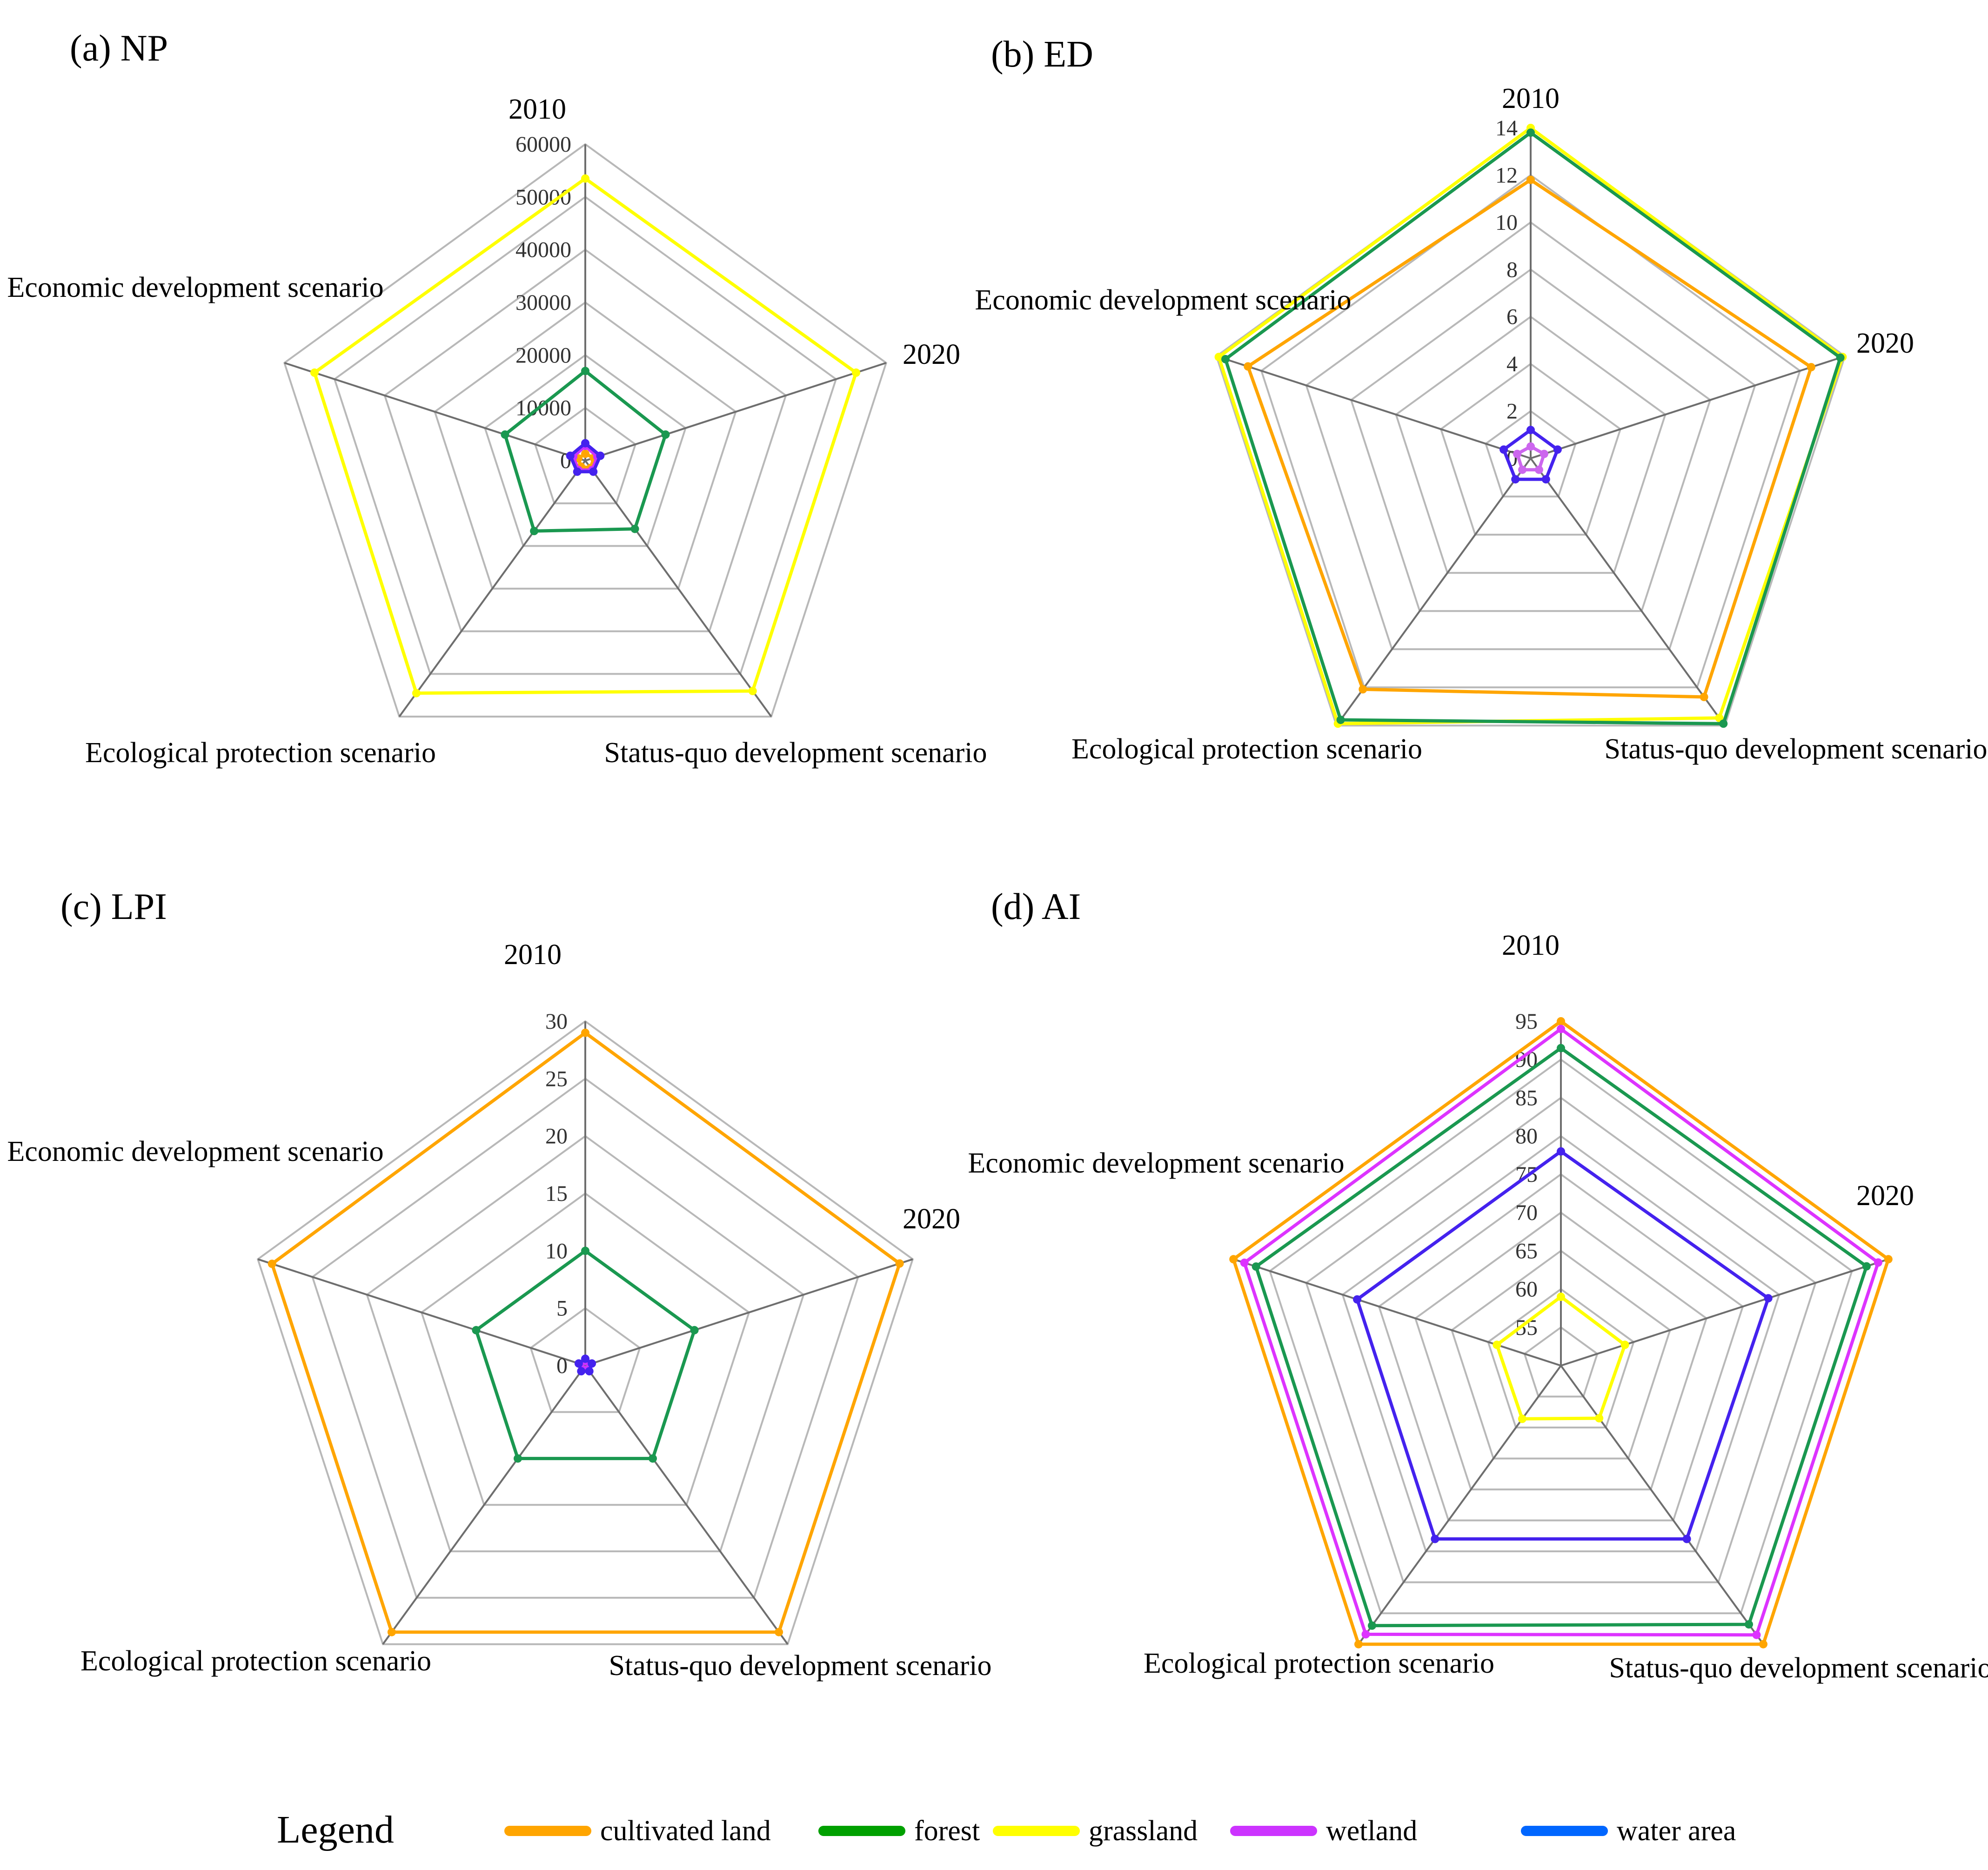 The height and width of the screenshot is (1870, 1988). What do you see at coordinates (899, 1831) in the screenshot?
I see `legend-item: forest` at bounding box center [899, 1831].